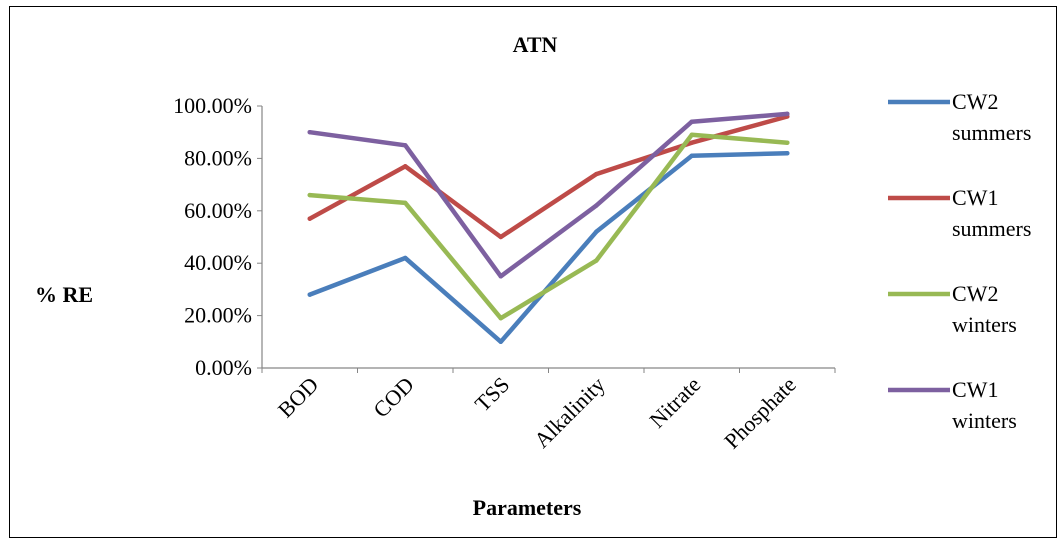 Image resolution: width=1059 pixels, height=538 pixels. Describe the element at coordinates (64, 294) in the screenshot. I see `y-axis-title: % RE` at that location.